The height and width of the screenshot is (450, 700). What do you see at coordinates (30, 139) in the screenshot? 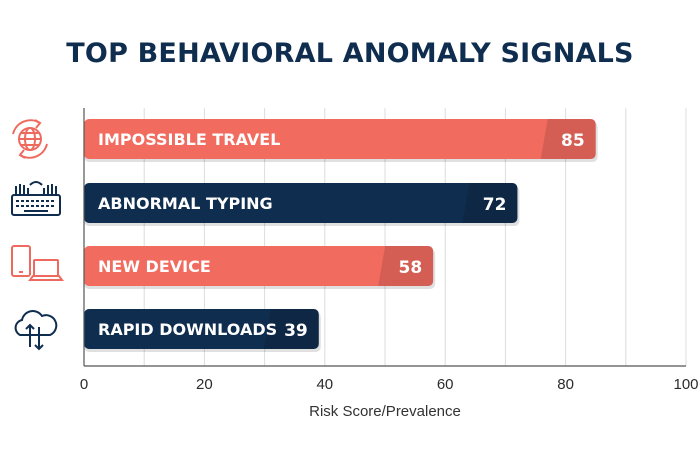
I see `globe-sync-icon` at bounding box center [30, 139].